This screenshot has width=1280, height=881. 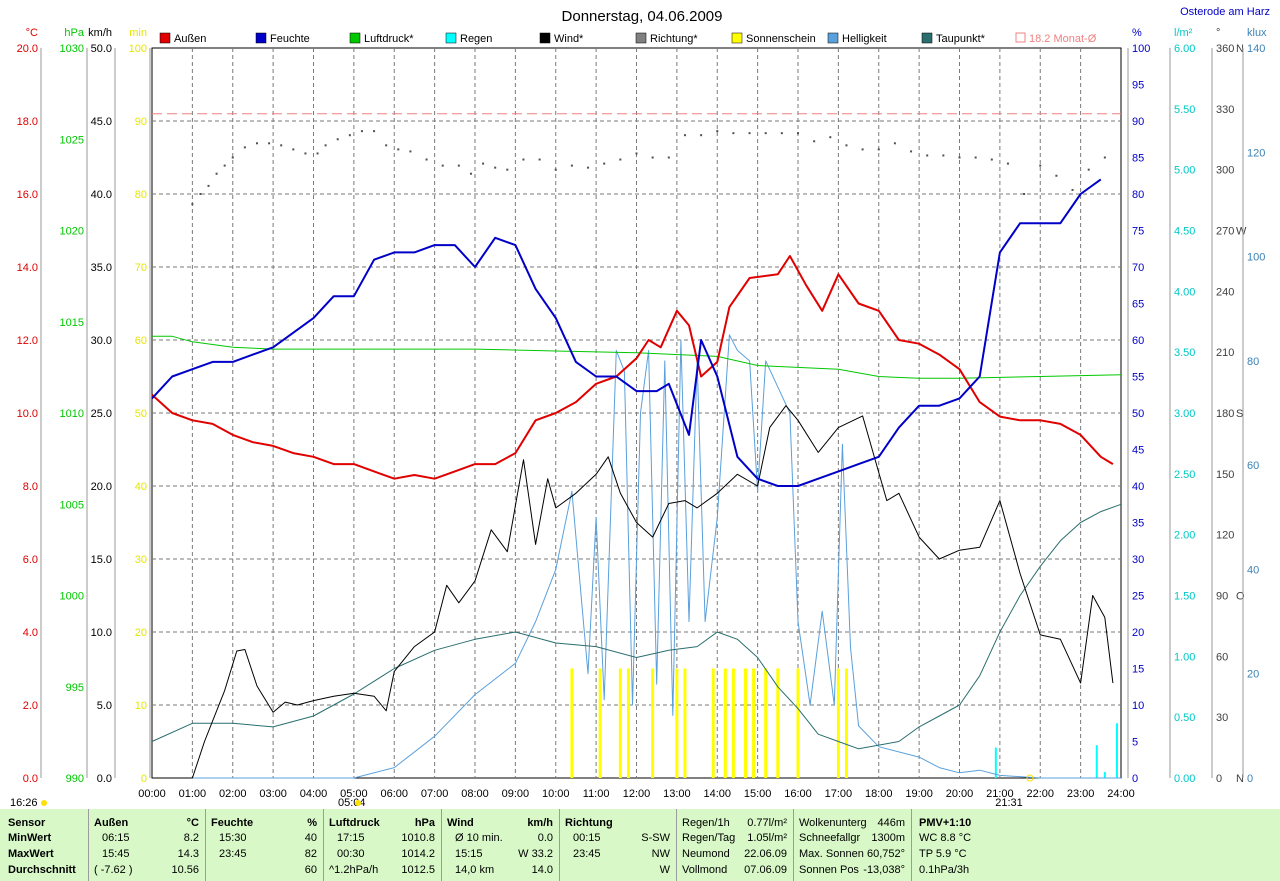 I want to click on x-tick-label: 16:00, so click(x=798, y=794).